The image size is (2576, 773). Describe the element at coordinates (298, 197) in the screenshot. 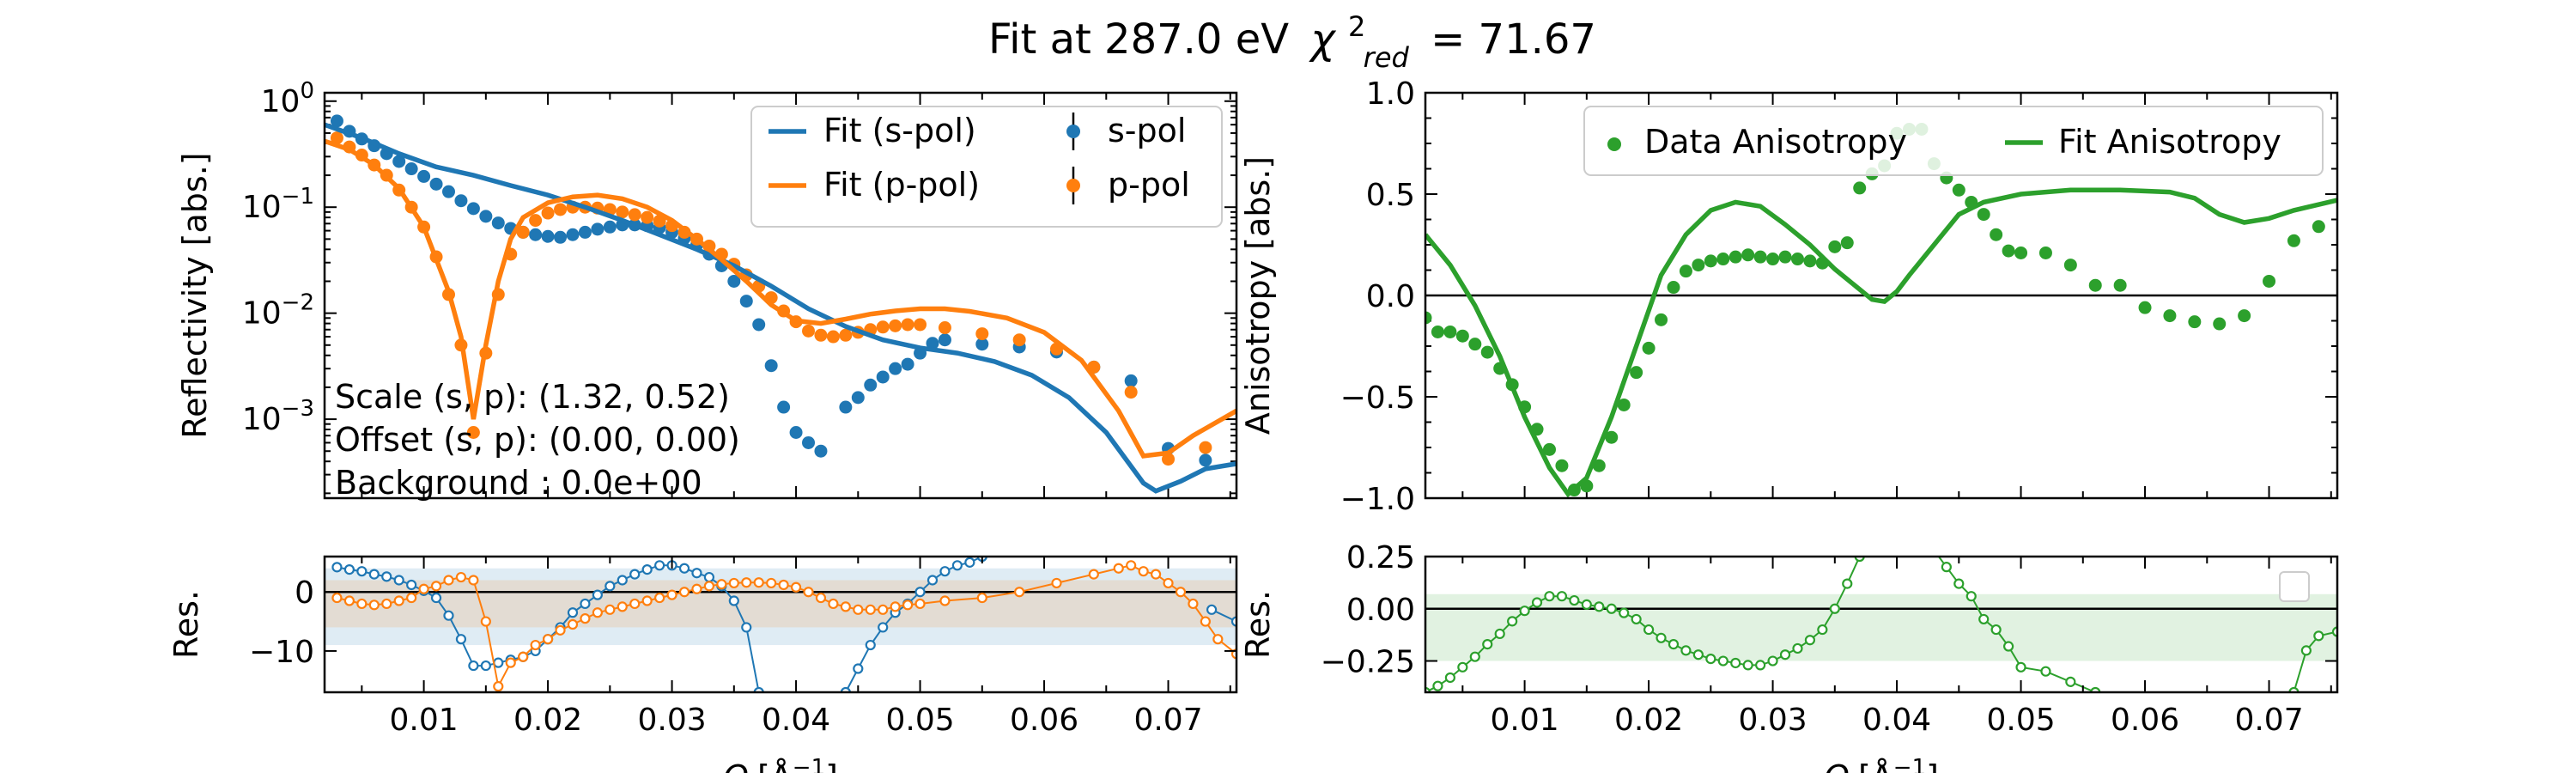

I see `y-tick-exp: −1` at that location.